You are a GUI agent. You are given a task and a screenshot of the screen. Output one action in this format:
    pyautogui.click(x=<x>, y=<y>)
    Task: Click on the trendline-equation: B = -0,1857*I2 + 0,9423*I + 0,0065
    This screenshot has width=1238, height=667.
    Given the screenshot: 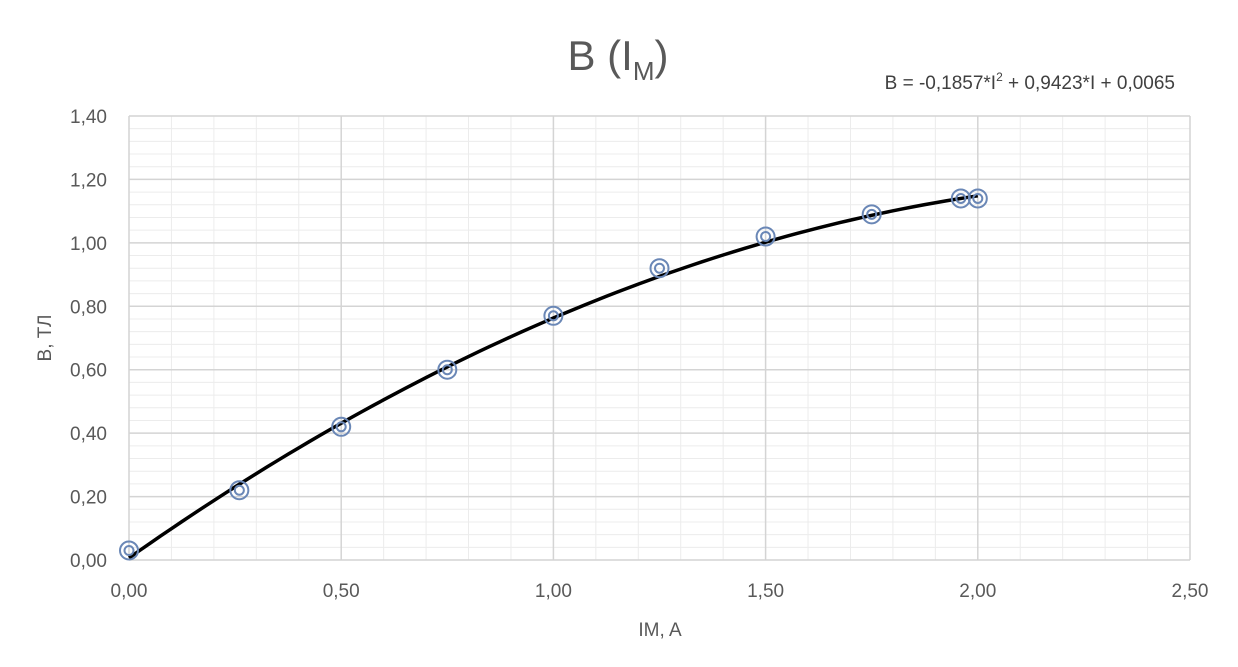 What is the action you would take?
    pyautogui.click(x=1030, y=82)
    